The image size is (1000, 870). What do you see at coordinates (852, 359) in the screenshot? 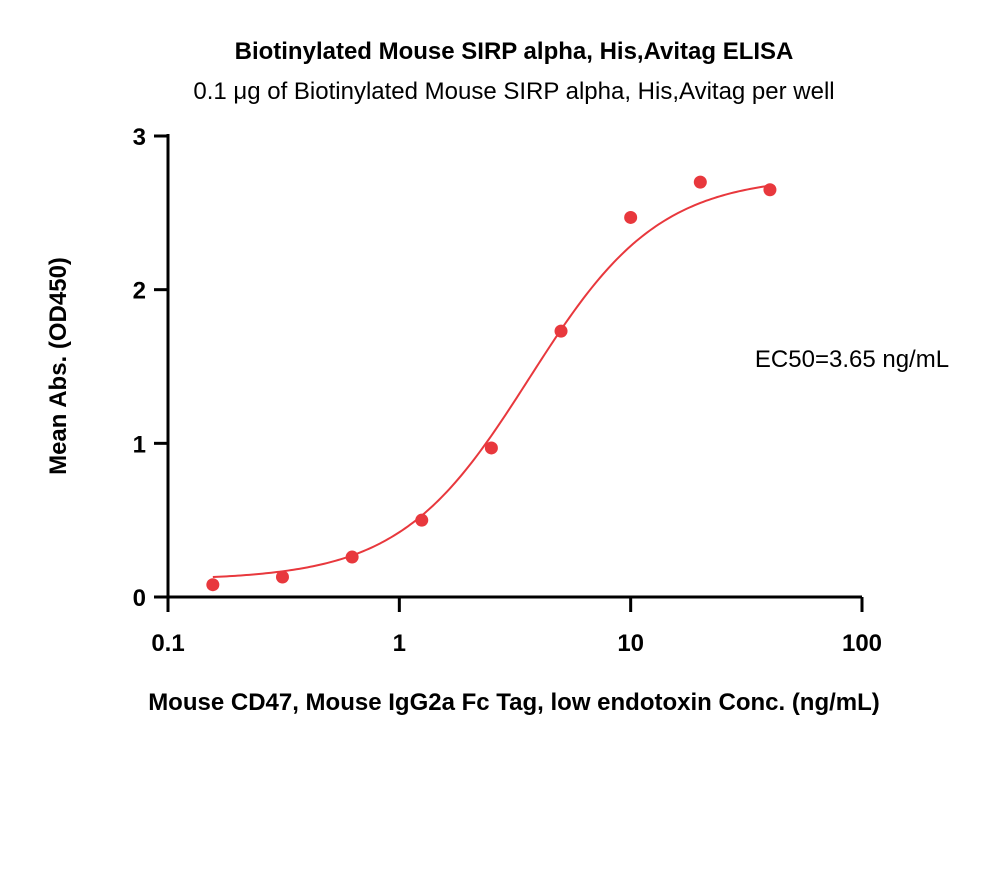
I see `ec50-annotation: EC50=3.65 ng/mL` at bounding box center [852, 359].